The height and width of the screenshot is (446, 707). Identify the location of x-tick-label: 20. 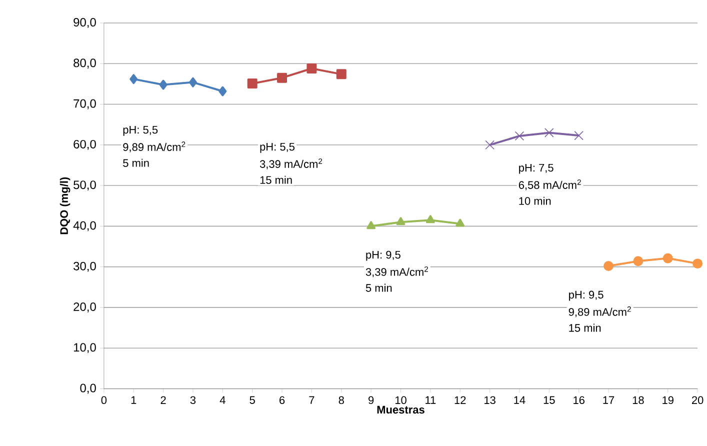
(698, 400).